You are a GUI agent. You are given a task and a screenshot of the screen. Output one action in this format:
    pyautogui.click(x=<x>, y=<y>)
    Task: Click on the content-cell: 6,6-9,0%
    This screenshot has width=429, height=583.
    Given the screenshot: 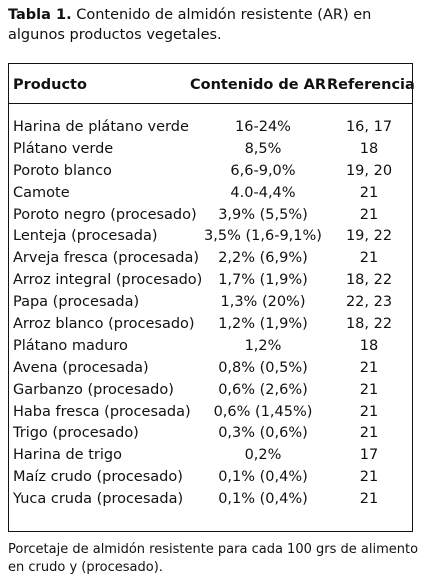 What is the action you would take?
    pyautogui.click(x=263, y=170)
    